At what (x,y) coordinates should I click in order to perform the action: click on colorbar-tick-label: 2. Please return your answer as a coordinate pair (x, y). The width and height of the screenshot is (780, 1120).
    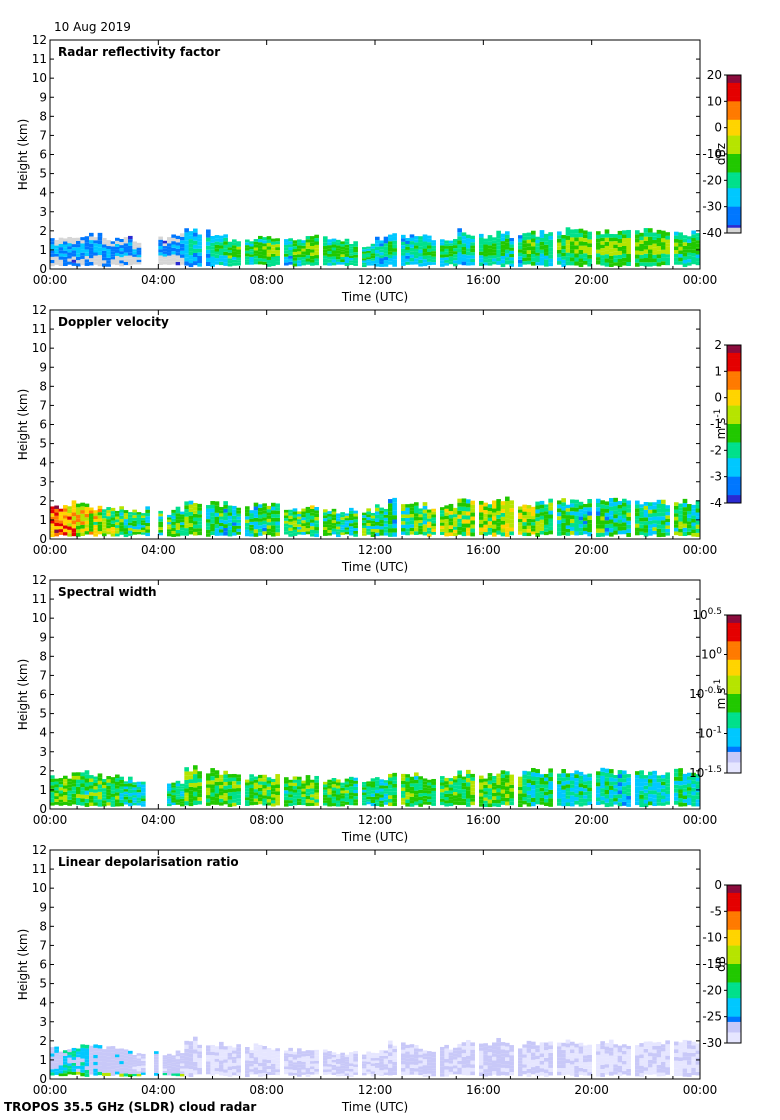
    Looking at the image, I should click on (718, 345).